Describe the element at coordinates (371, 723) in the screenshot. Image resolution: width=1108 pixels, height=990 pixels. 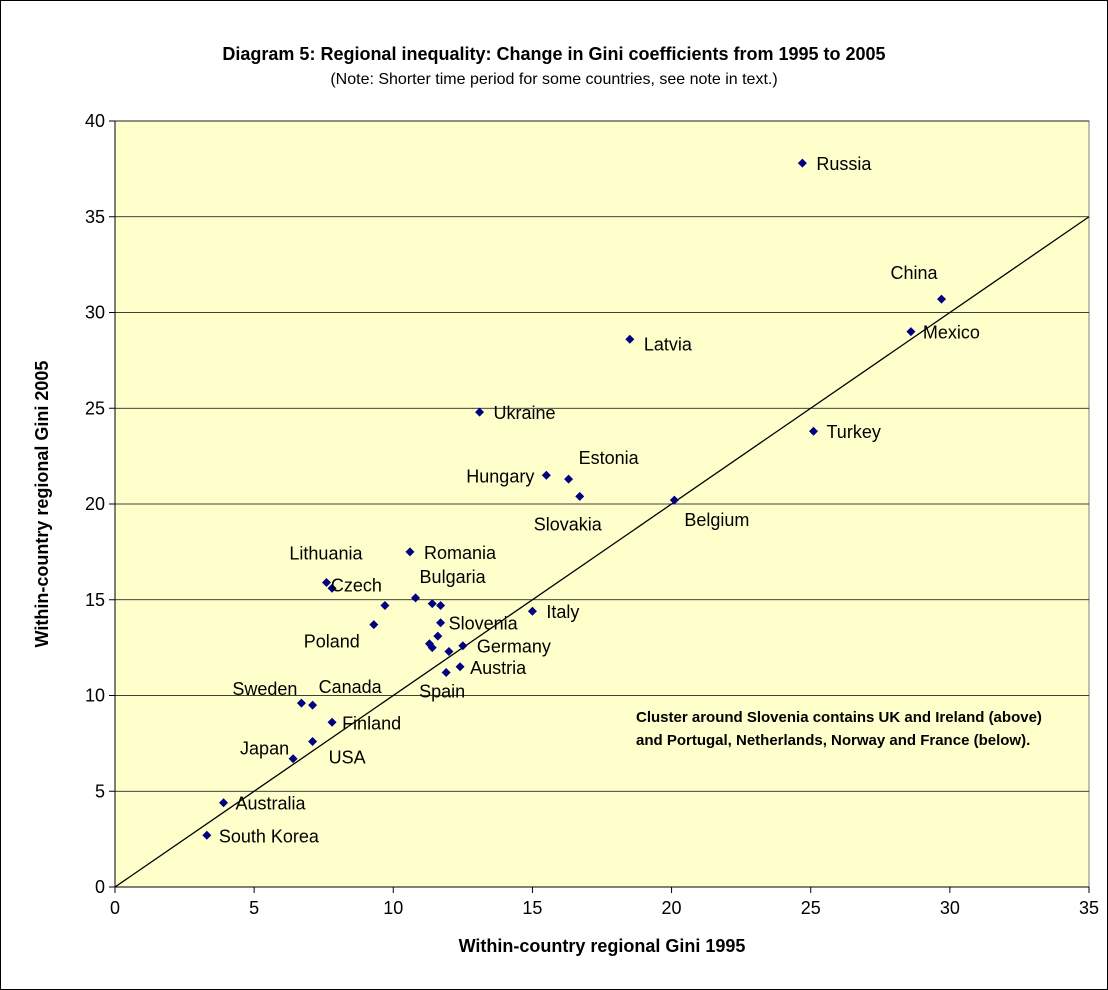
I see `point-label: Finland` at that location.